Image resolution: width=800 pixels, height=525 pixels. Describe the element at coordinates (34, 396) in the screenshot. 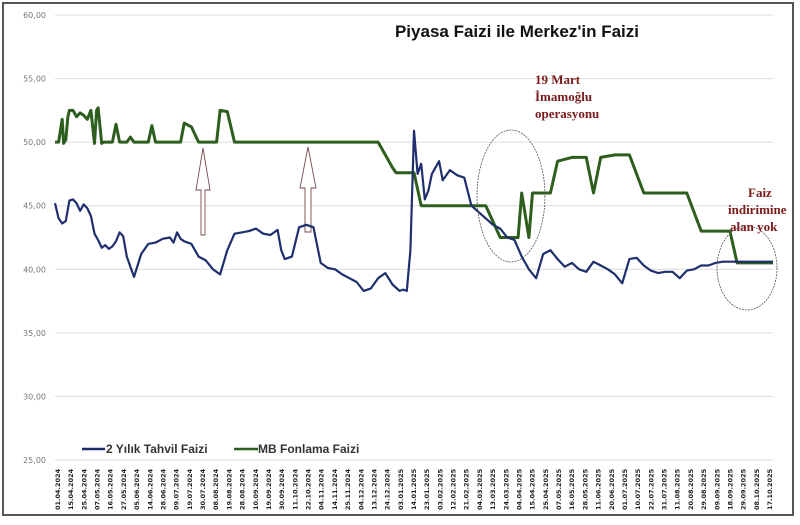

I see `y-tick-label: 30,00` at that location.